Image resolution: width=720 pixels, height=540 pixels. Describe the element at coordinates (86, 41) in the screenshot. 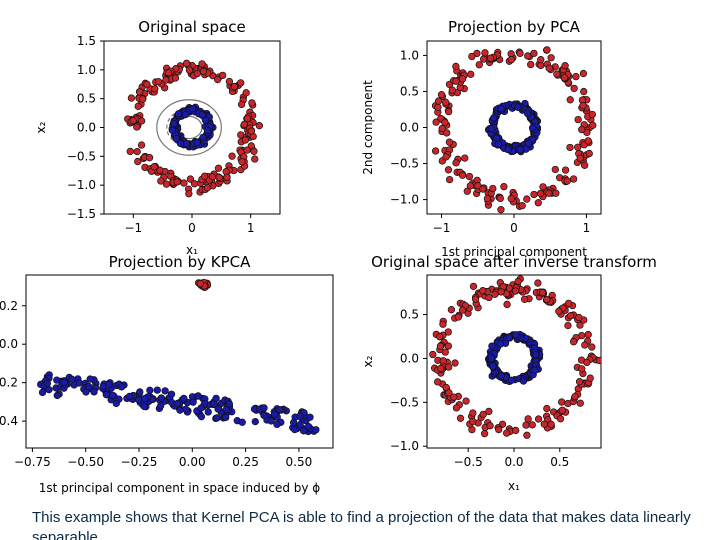

I see `y-tick-label: 1.5` at that location.